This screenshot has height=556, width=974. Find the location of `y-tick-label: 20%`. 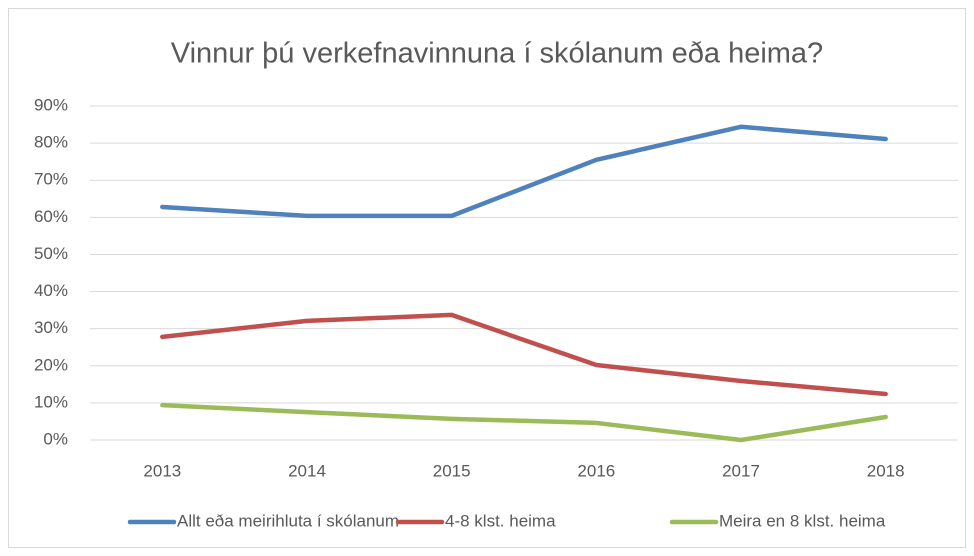

y-tick-label: 20% is located at coordinates (51, 364).